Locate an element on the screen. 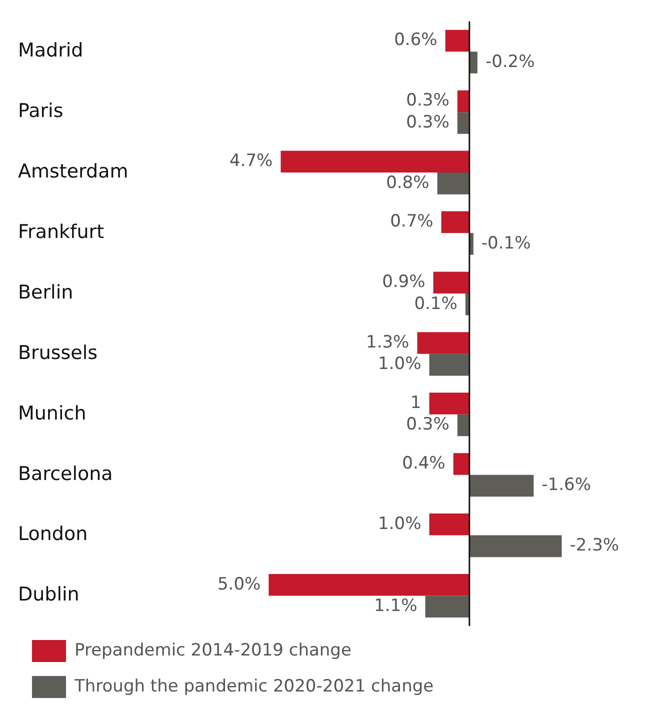 This screenshot has width=645, height=716. legend-label: Through the pandemic 2020-2021 change is located at coordinates (254, 686).